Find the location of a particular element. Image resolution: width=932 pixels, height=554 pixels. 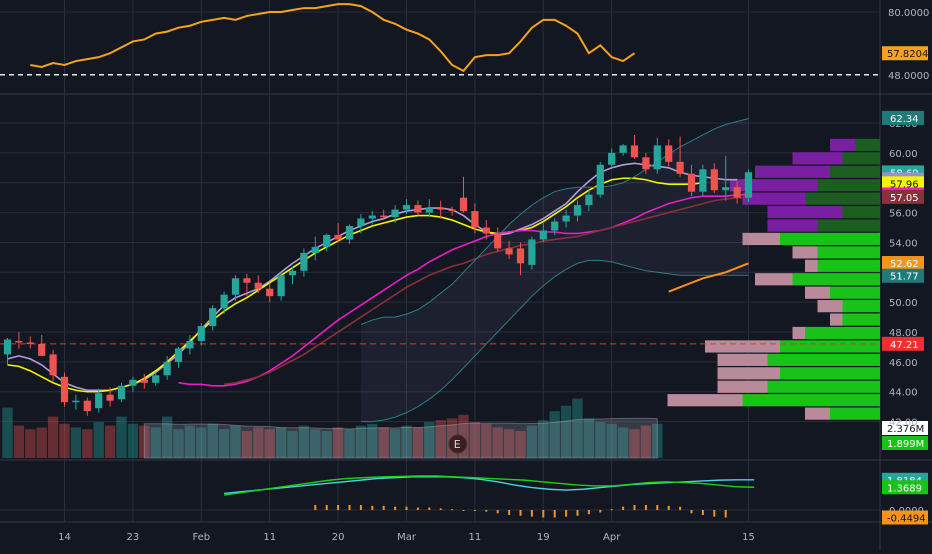

price-tick-label: 60.00 is located at coordinates (903, 154).